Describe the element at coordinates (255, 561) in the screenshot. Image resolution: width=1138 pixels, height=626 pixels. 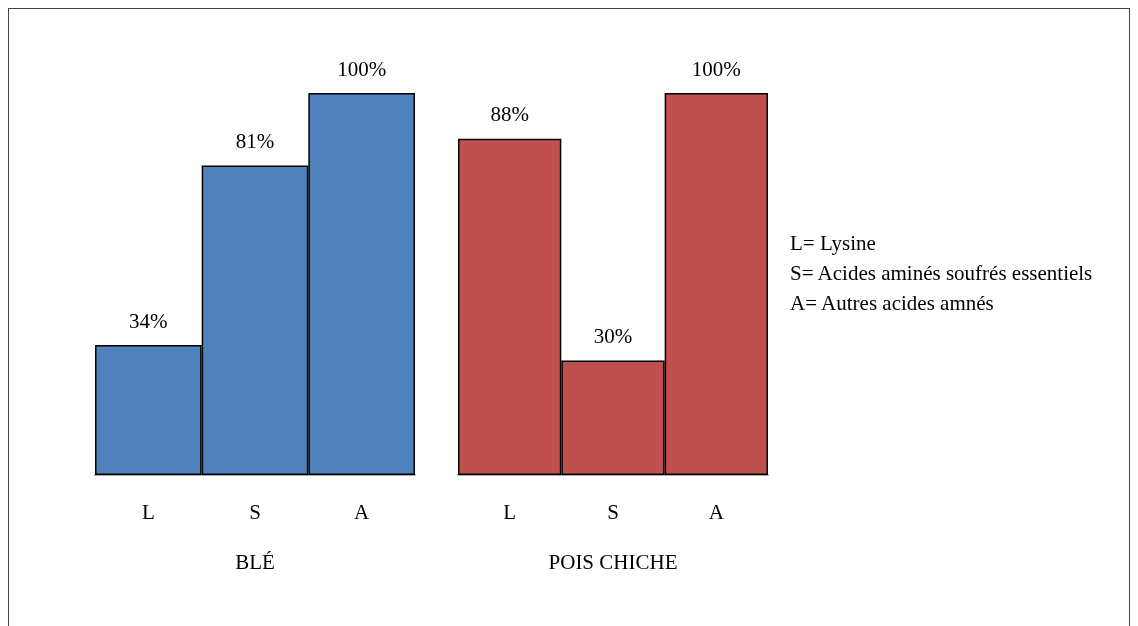
I see `x-axis-title: BLÉ` at that location.